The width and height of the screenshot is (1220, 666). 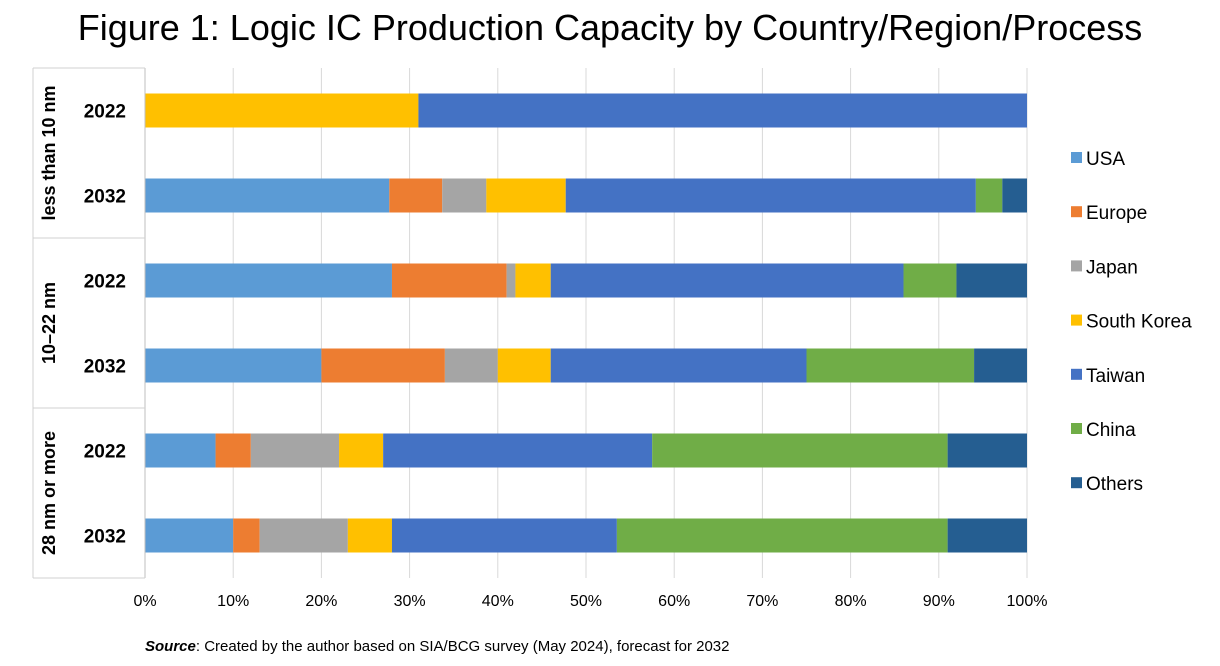 I want to click on legend-swatch-usa, so click(x=1076, y=157).